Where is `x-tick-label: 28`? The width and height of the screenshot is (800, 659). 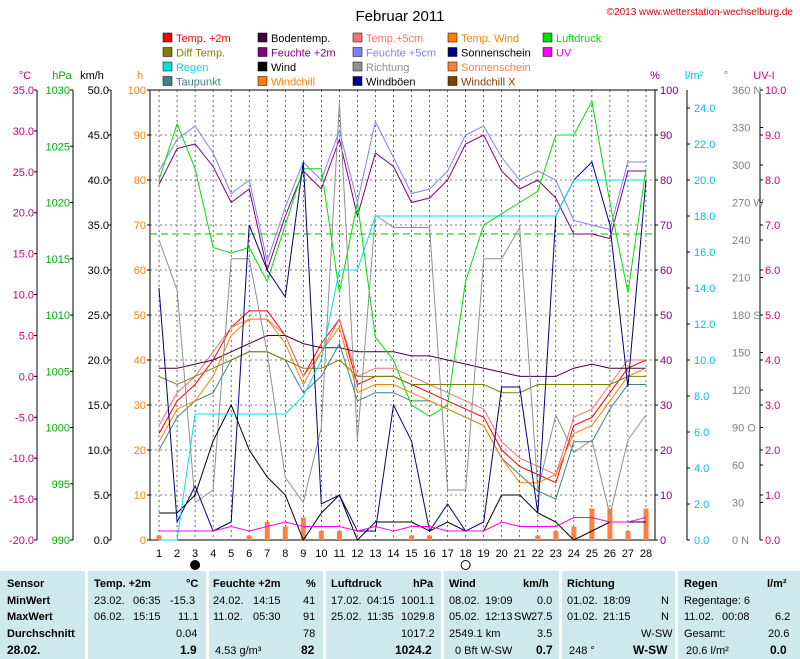
x-tick-label: 28 is located at coordinates (646, 554).